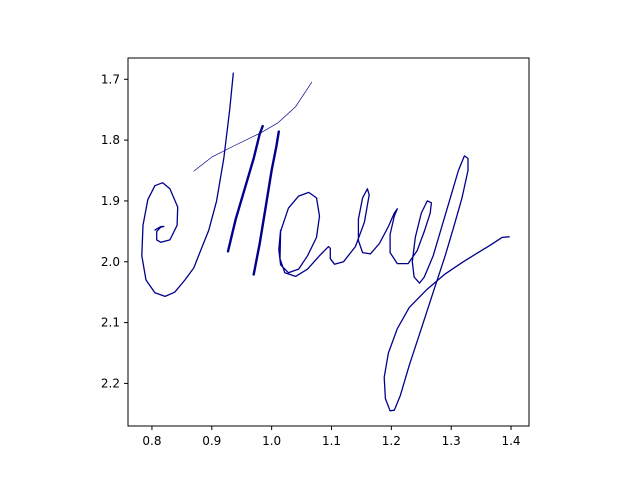 Image resolution: width=640 pixels, height=480 pixels. I want to click on x-tick-label: 1.3, so click(451, 441).